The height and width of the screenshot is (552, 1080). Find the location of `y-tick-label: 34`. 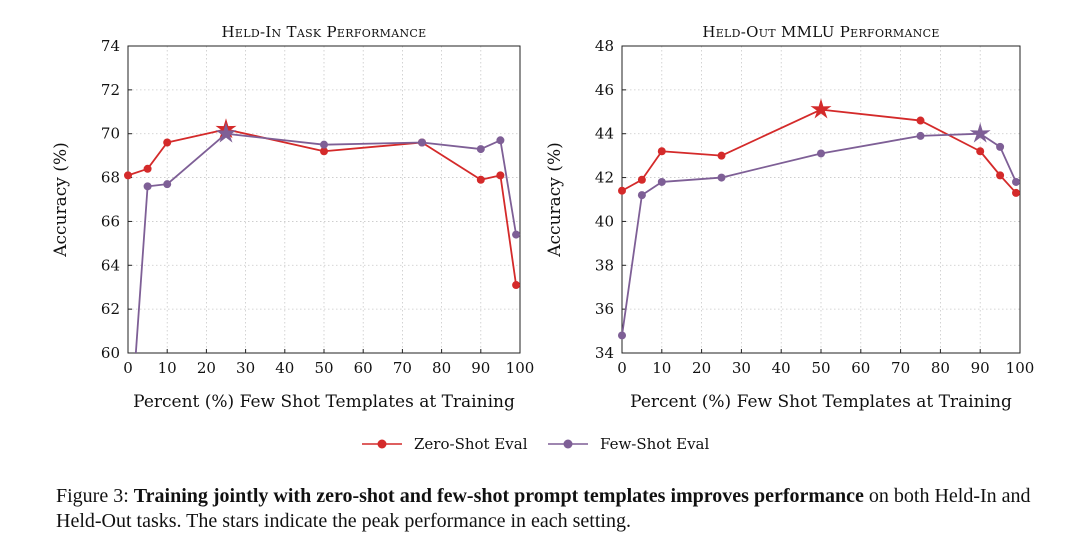

y-tick-label: 34 is located at coordinates (604, 353).